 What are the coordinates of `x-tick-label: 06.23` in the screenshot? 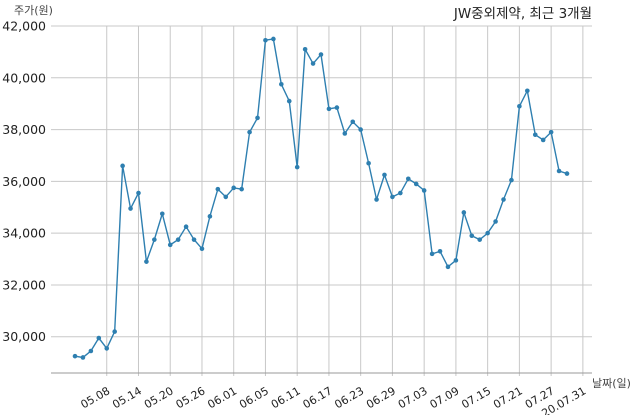 It's located at (349, 397).